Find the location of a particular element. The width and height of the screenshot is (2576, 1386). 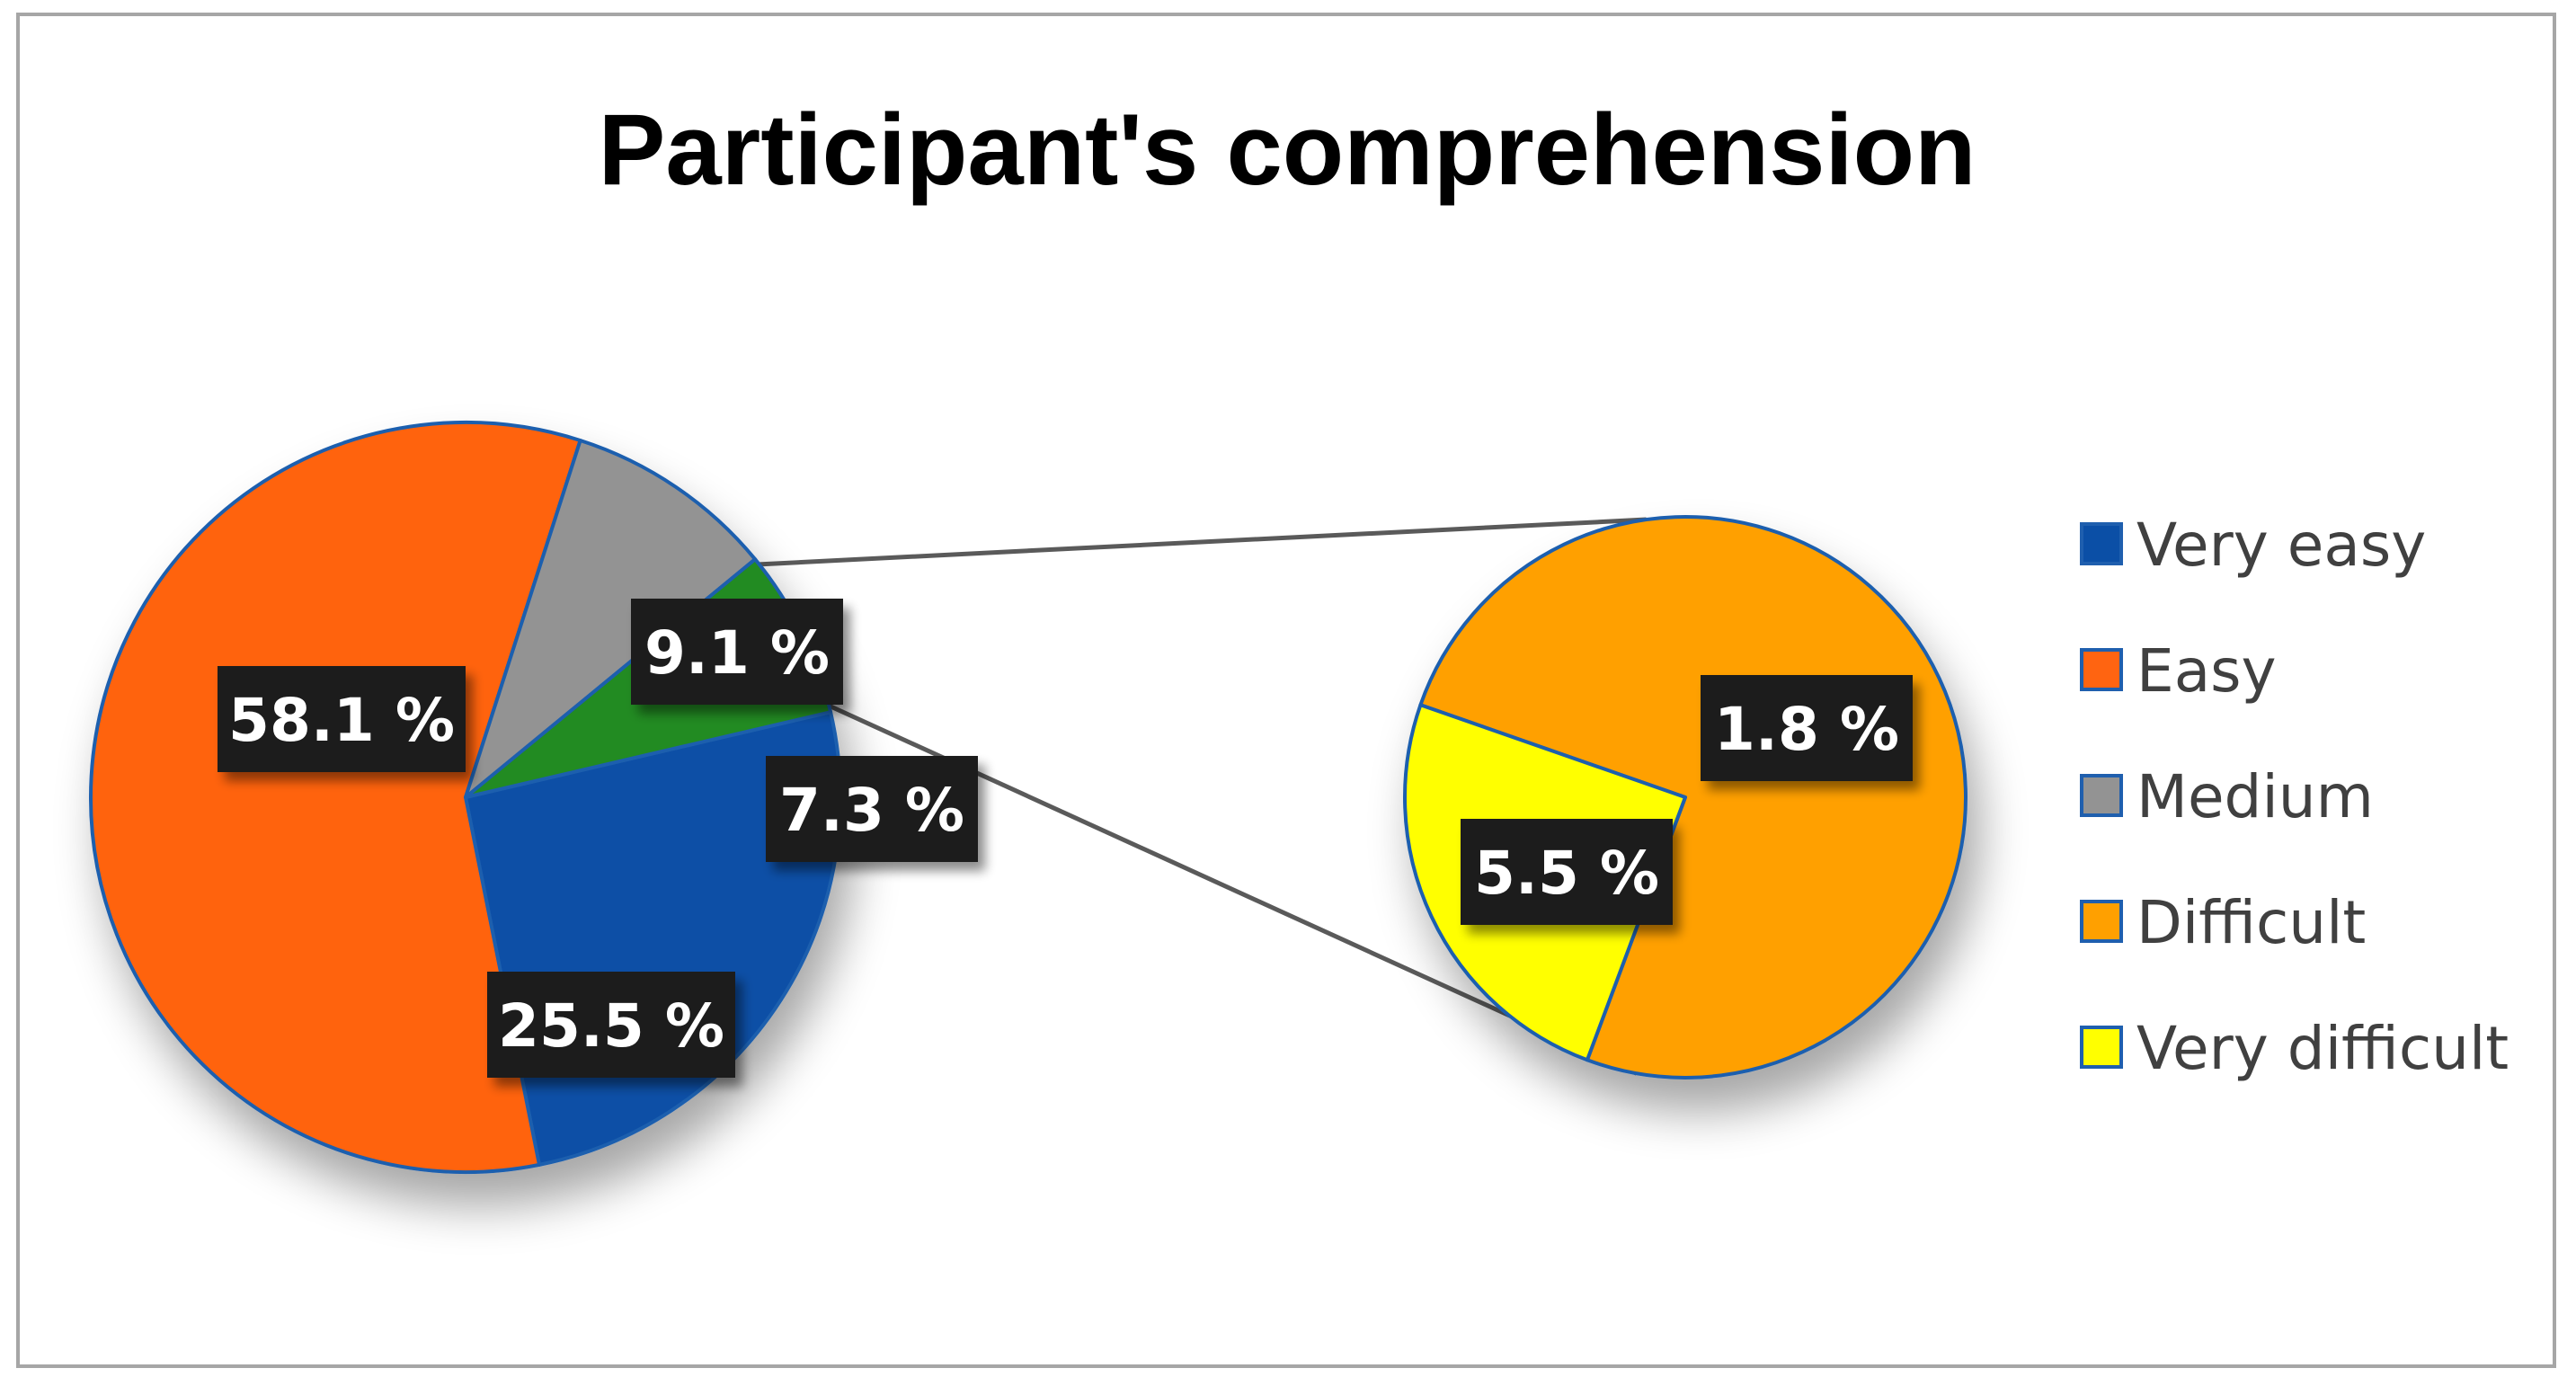

data-label-difficult-box is located at coordinates (1567, 872).